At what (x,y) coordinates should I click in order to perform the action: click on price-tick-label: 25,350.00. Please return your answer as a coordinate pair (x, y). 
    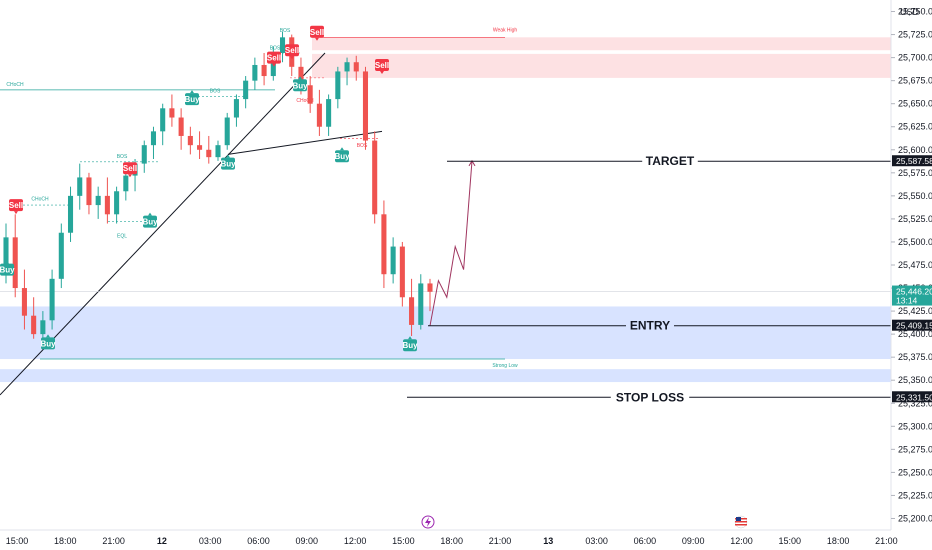
    Looking at the image, I should click on (915, 380).